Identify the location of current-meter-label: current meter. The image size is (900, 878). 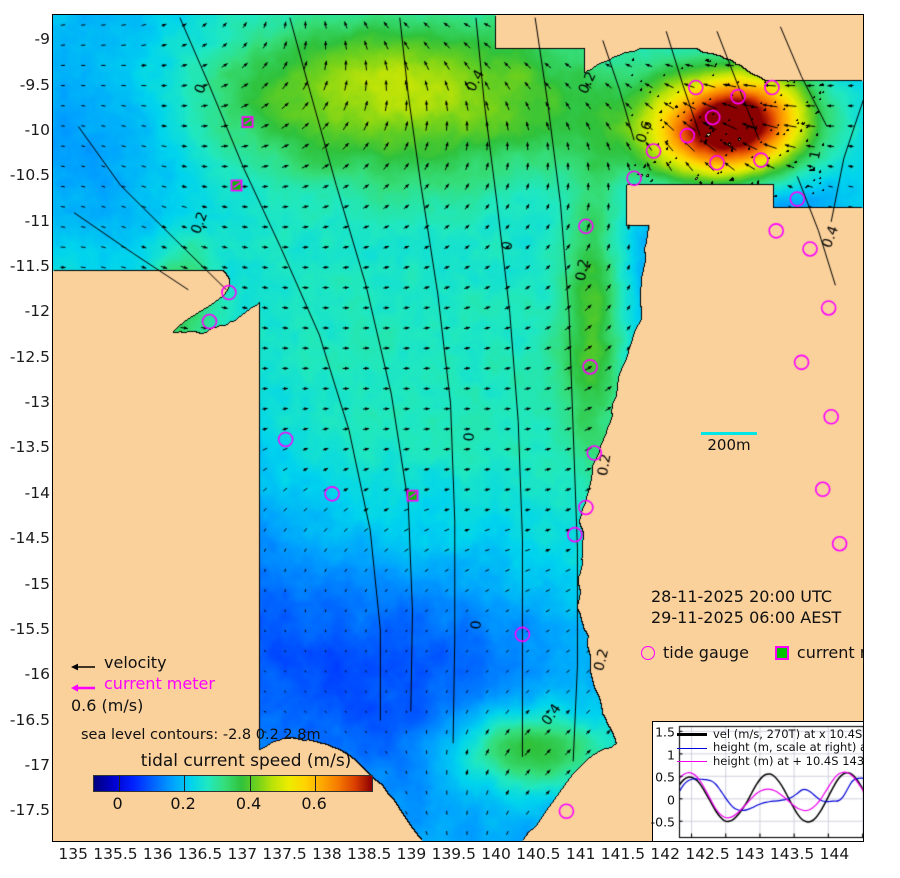
(829, 652).